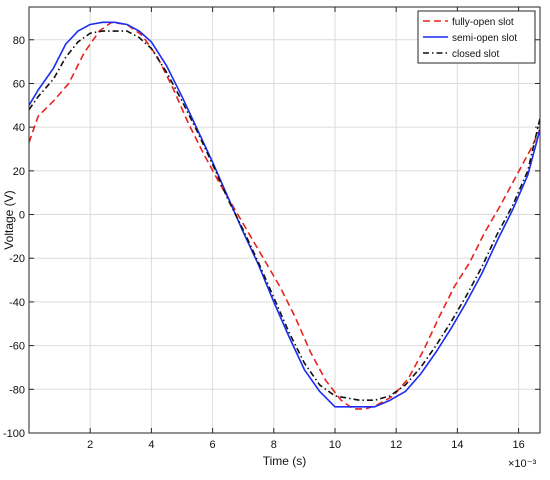 The height and width of the screenshot is (480, 550). Describe the element at coordinates (90, 445) in the screenshot. I see `x-tick-label: 2` at that location.